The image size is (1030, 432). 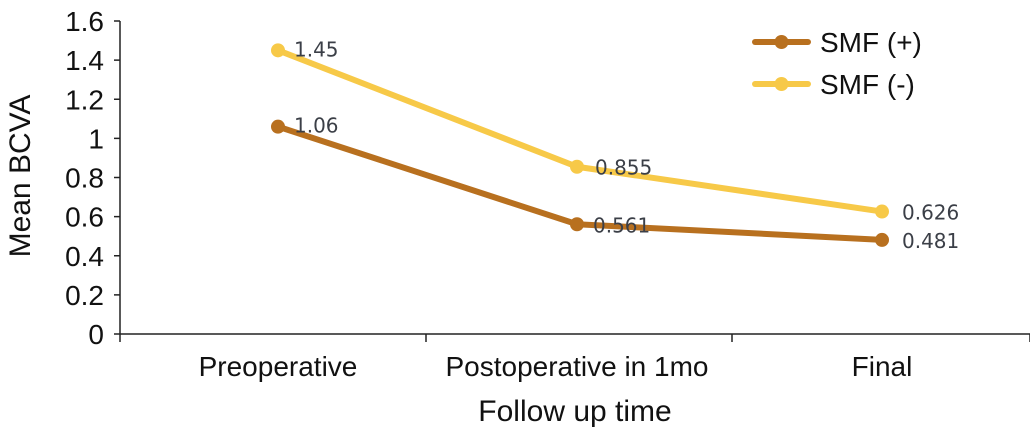 I want to click on x-tick-label: Final, so click(x=882, y=366).